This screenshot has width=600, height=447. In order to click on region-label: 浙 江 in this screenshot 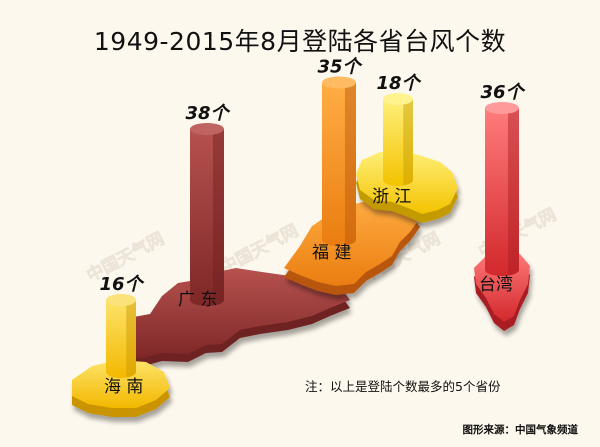, I will do `click(391, 197)`.